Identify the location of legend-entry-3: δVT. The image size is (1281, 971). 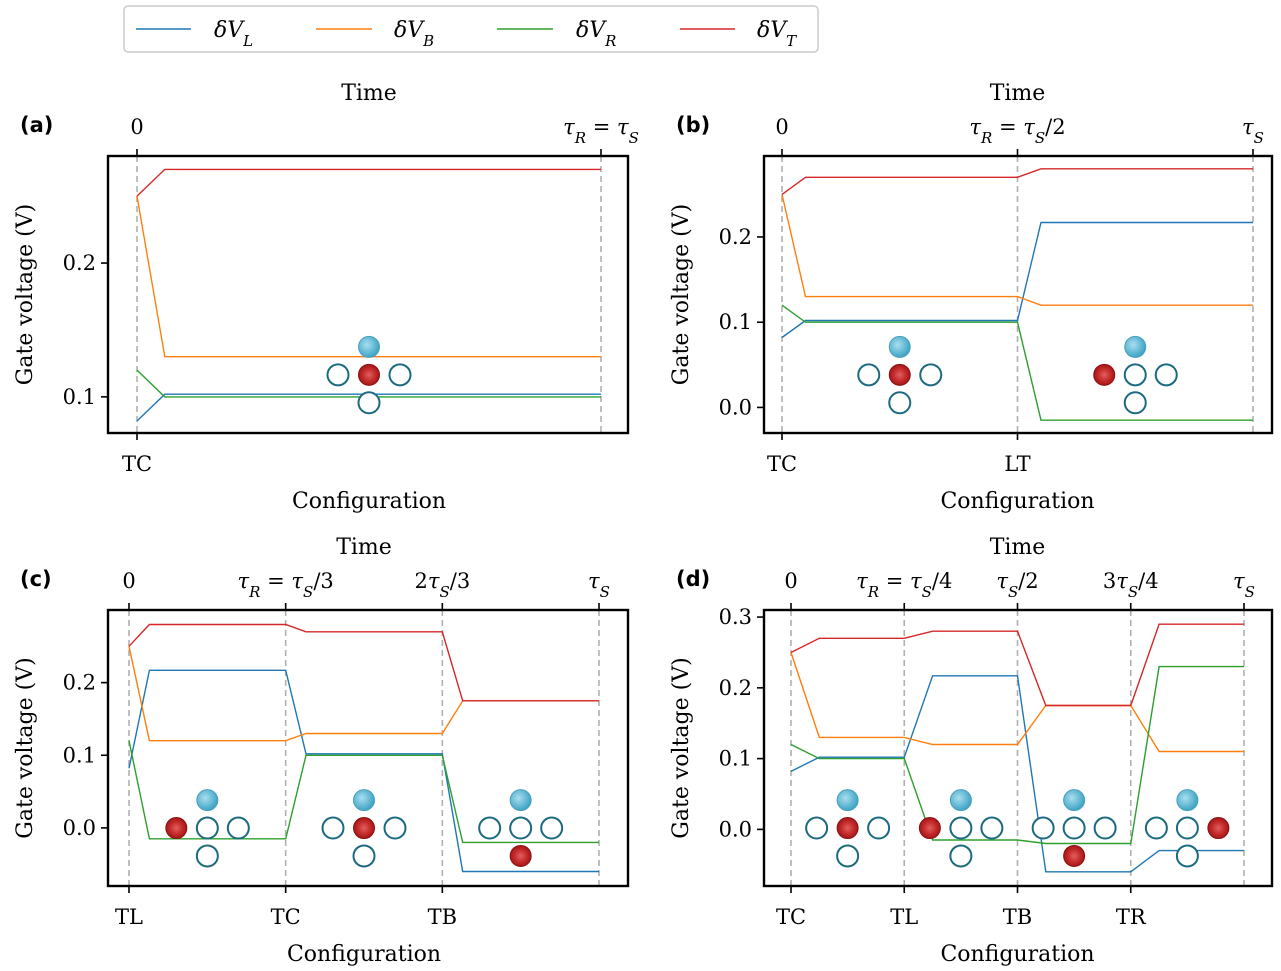
(738, 34).